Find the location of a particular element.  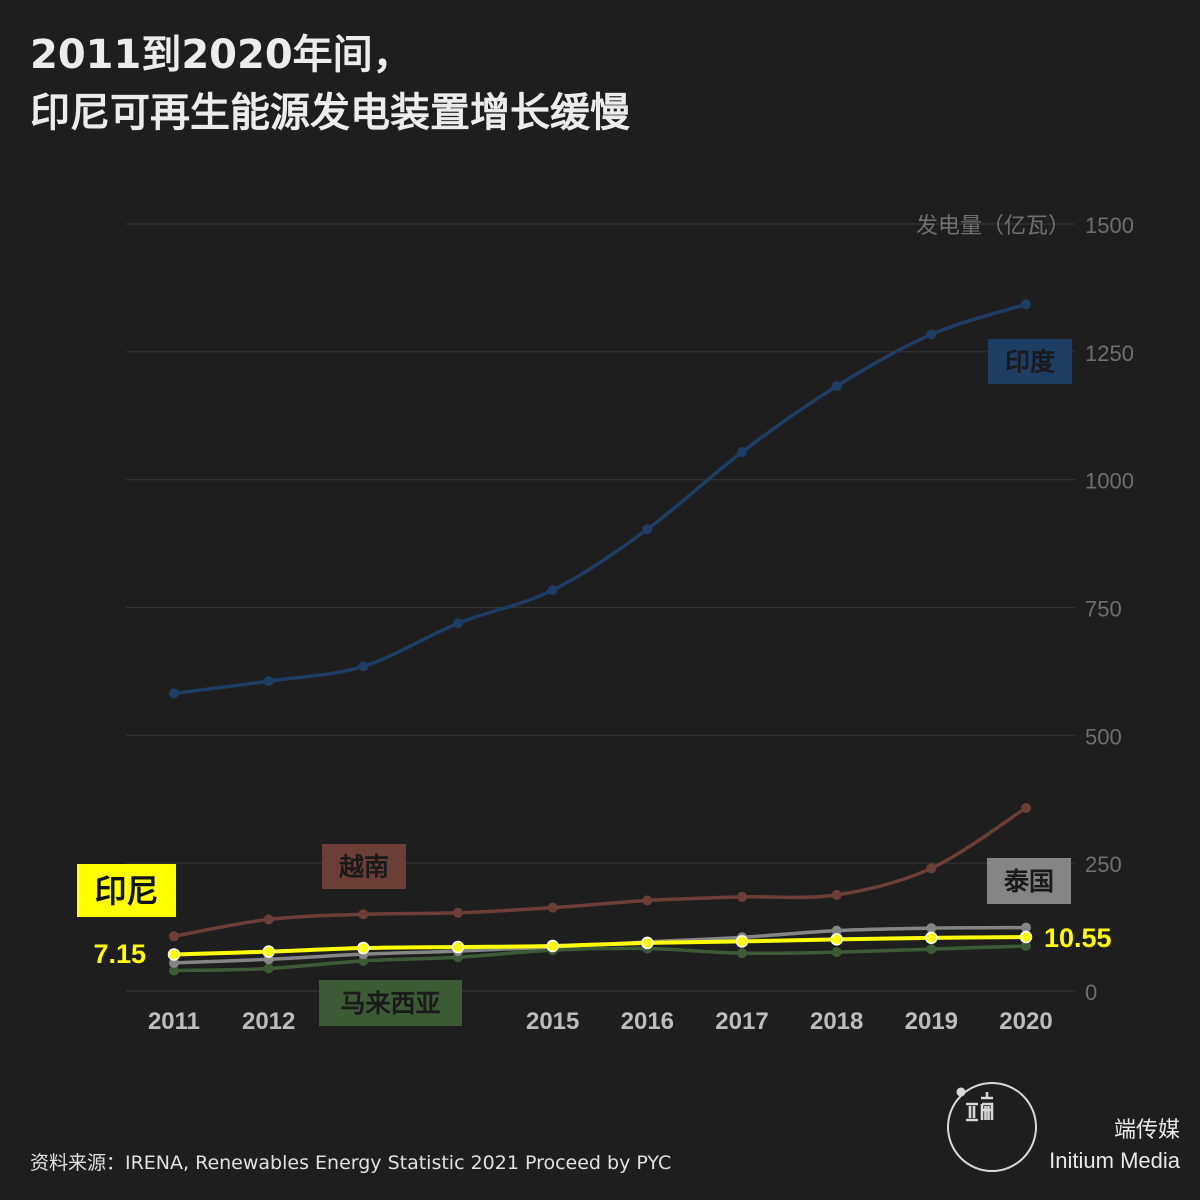

legend-label-thailand: 泰国 is located at coordinates (1029, 881).